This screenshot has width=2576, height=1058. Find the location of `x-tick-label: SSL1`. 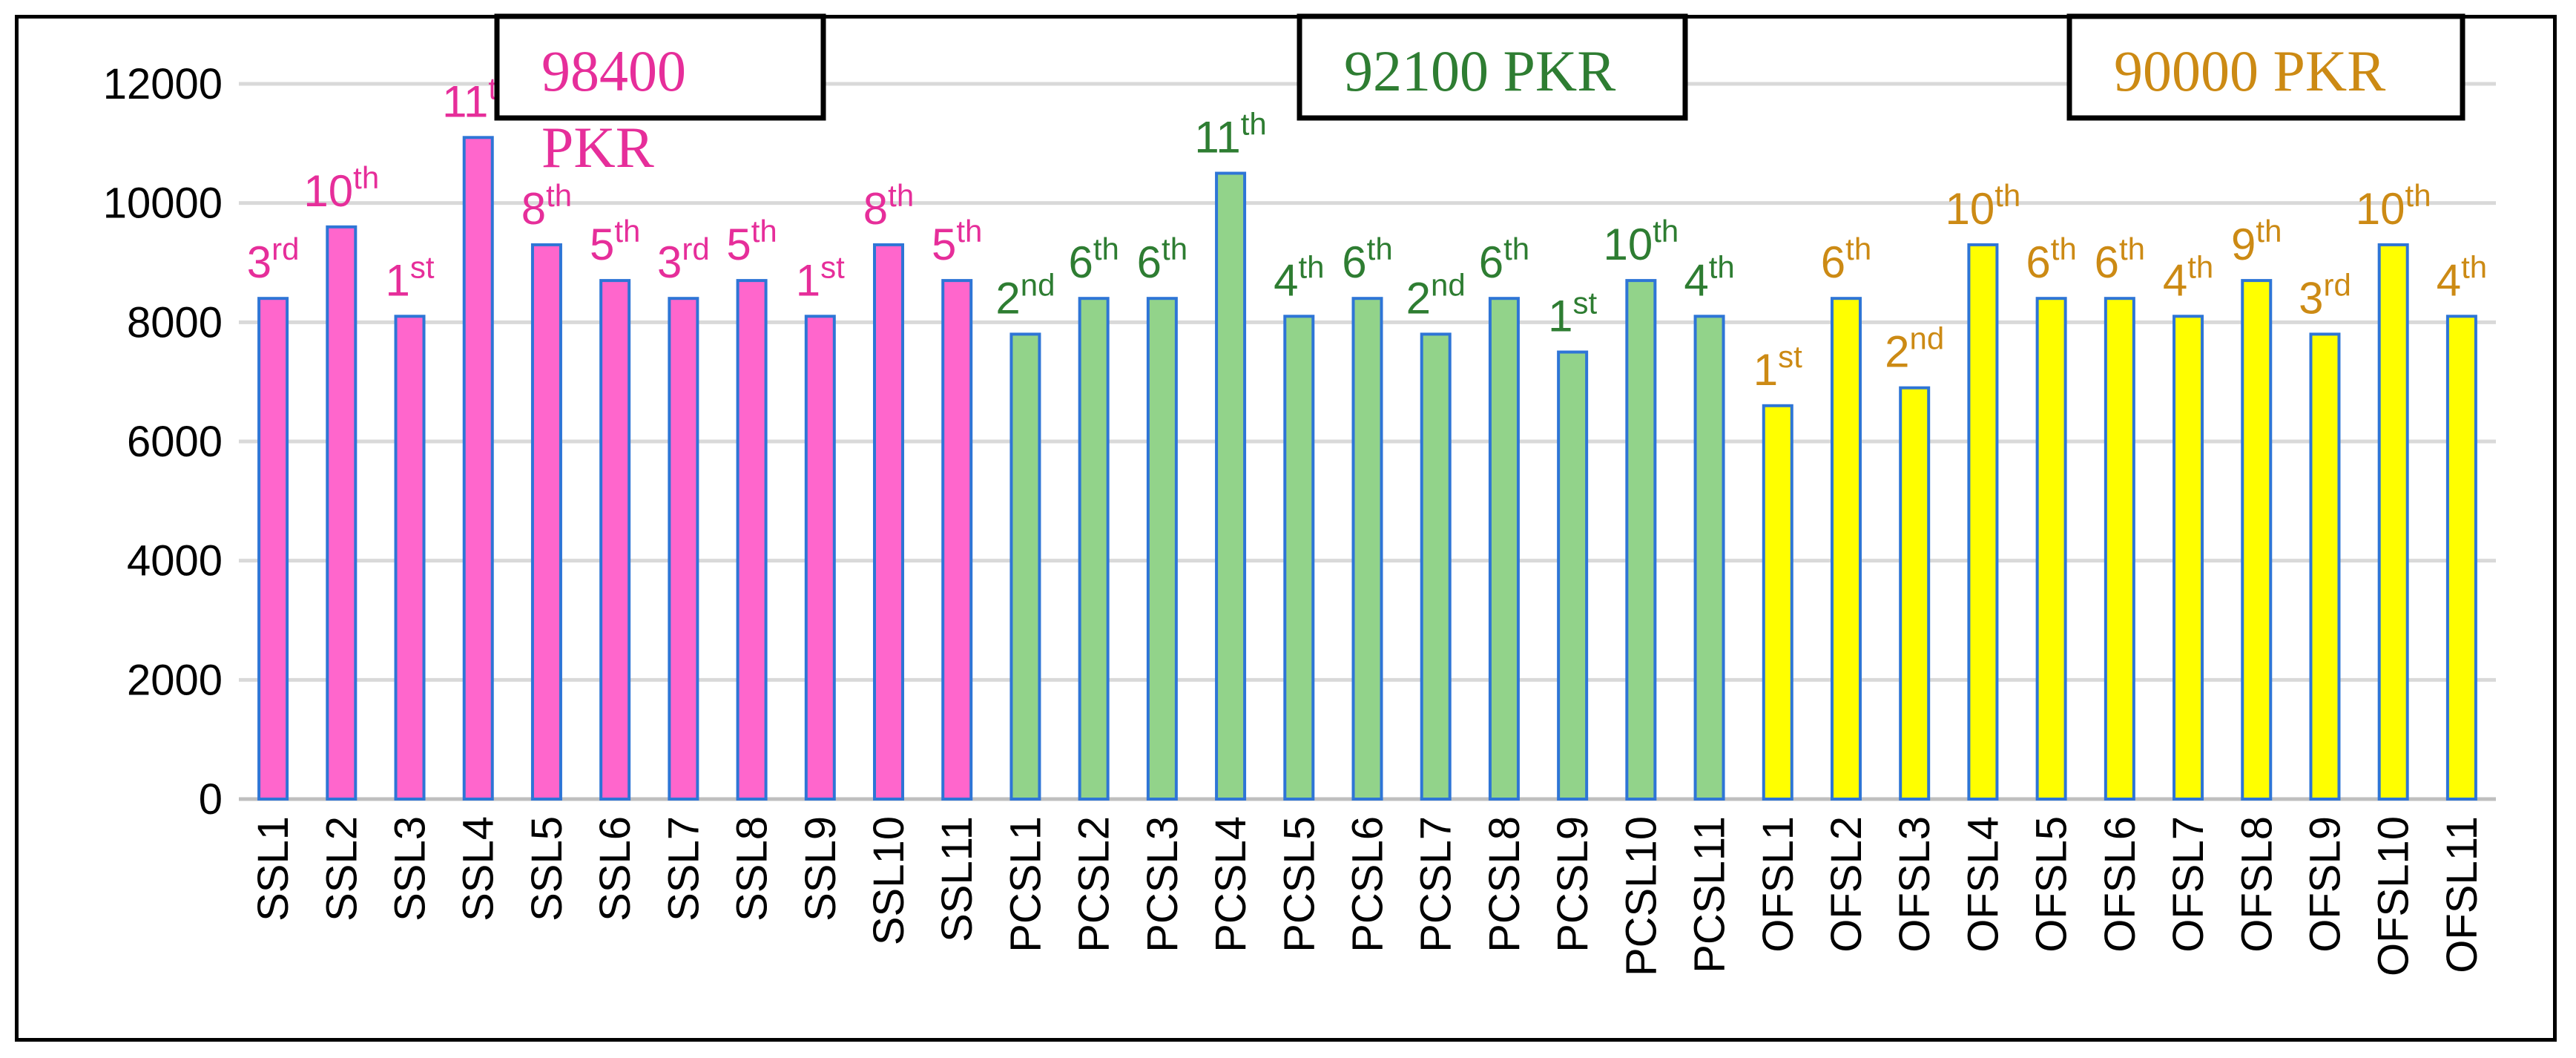

x-tick-label: SSL1 is located at coordinates (273, 868).